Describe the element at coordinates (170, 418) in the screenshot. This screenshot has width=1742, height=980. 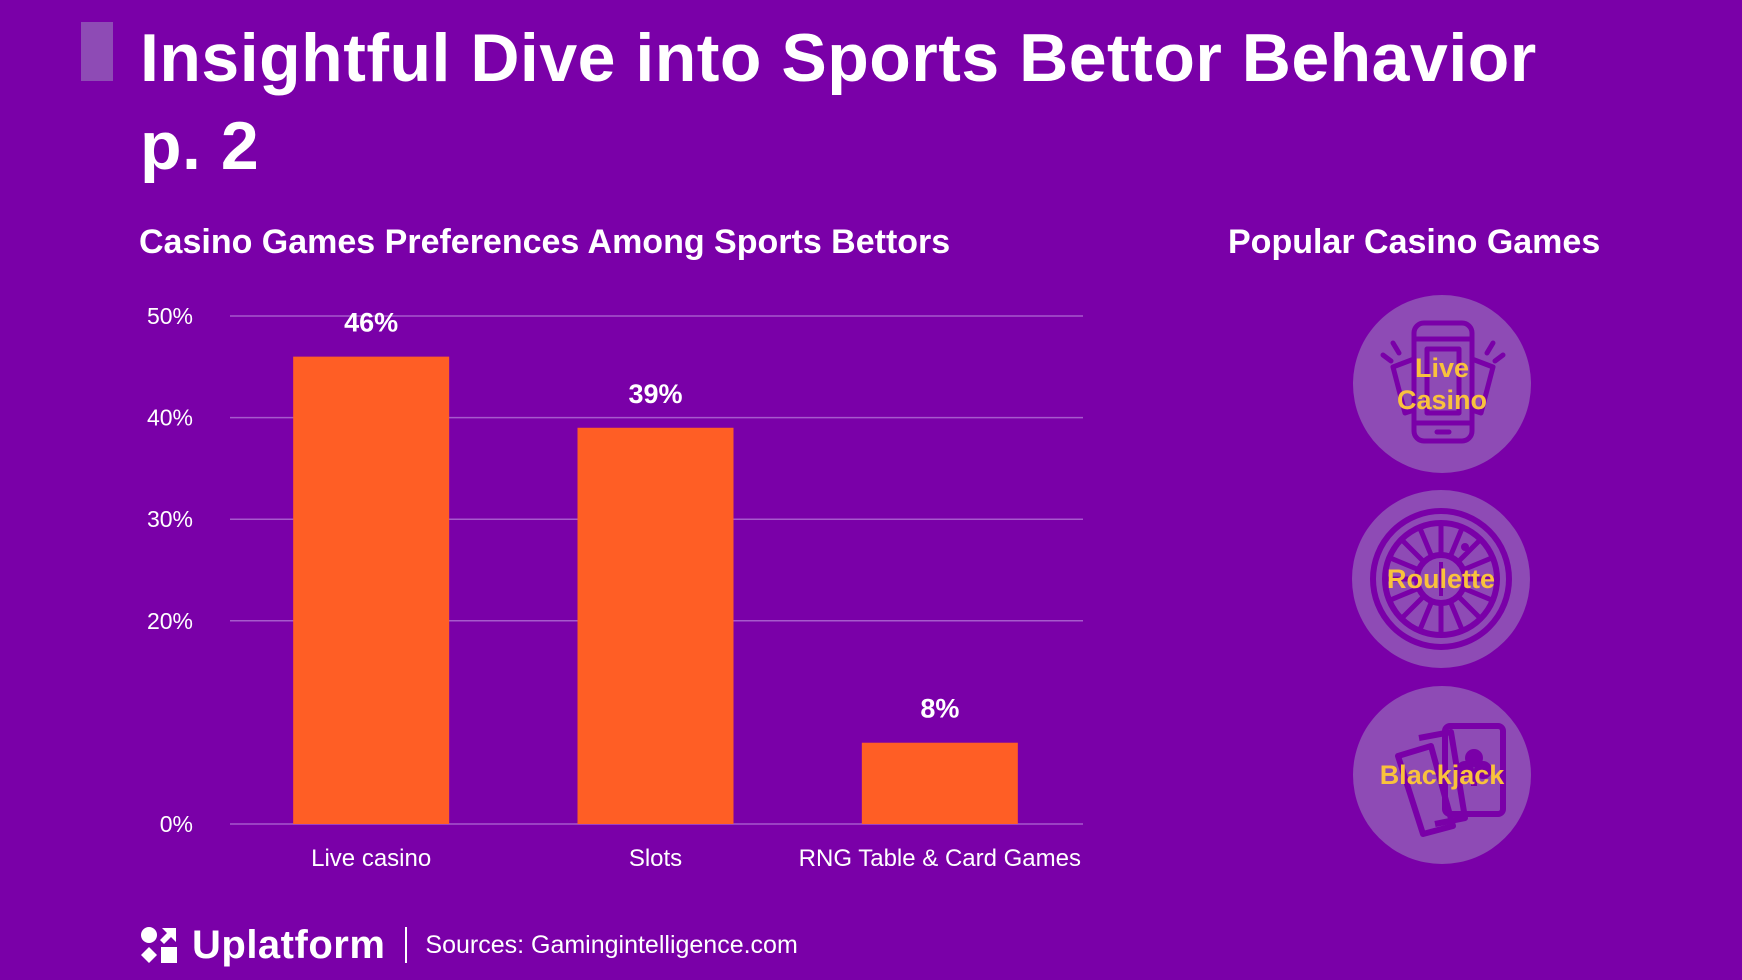
I see `y-tick-label: 40%` at that location.